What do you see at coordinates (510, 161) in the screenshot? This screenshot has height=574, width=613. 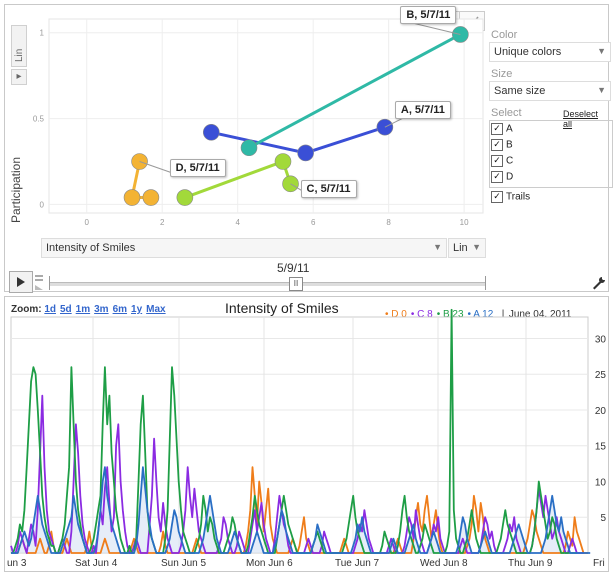 I see `select-item-label: C` at bounding box center [510, 161].